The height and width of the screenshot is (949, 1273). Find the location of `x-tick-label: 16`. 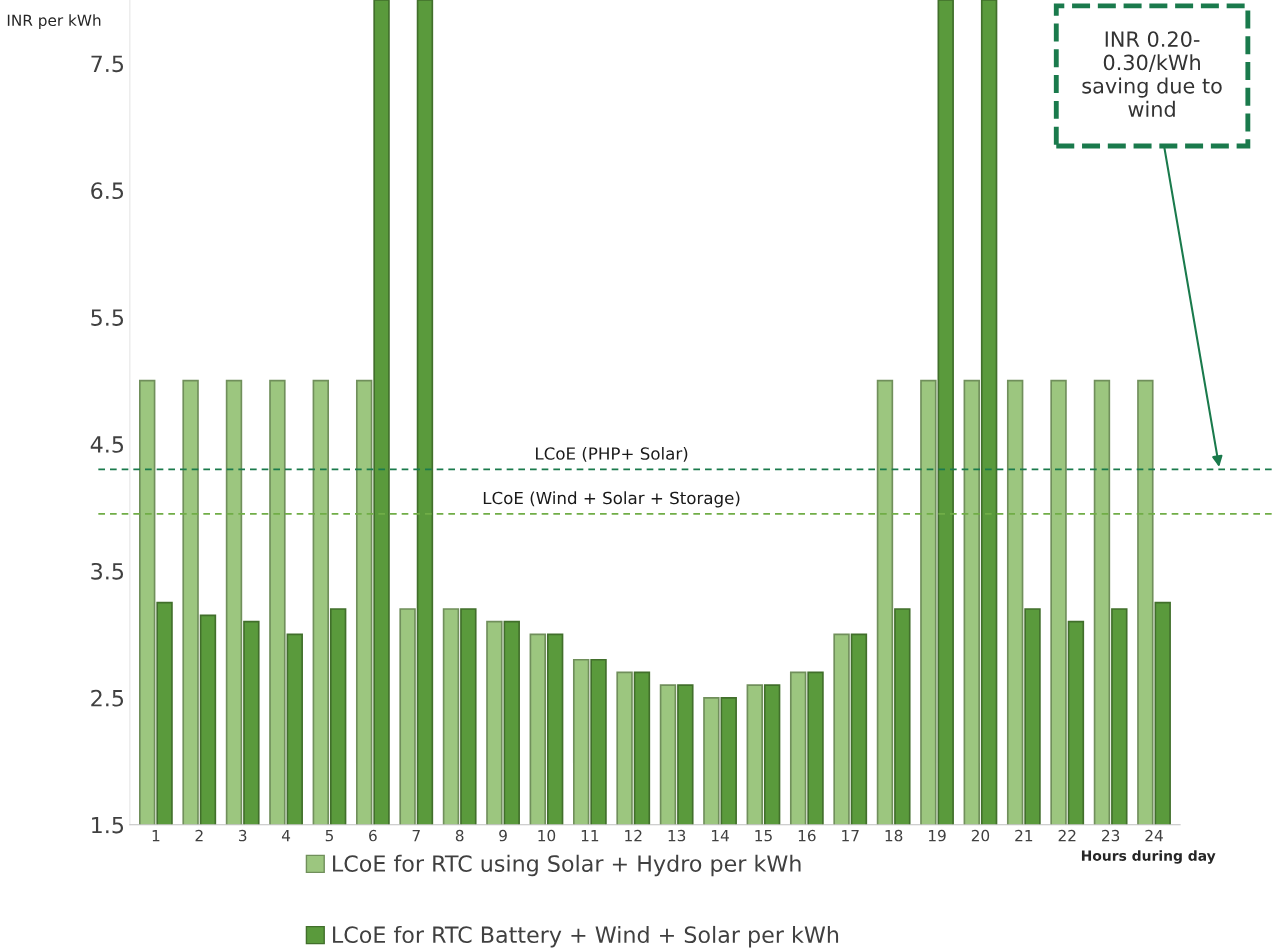

x-tick-label: 16 is located at coordinates (807, 835).